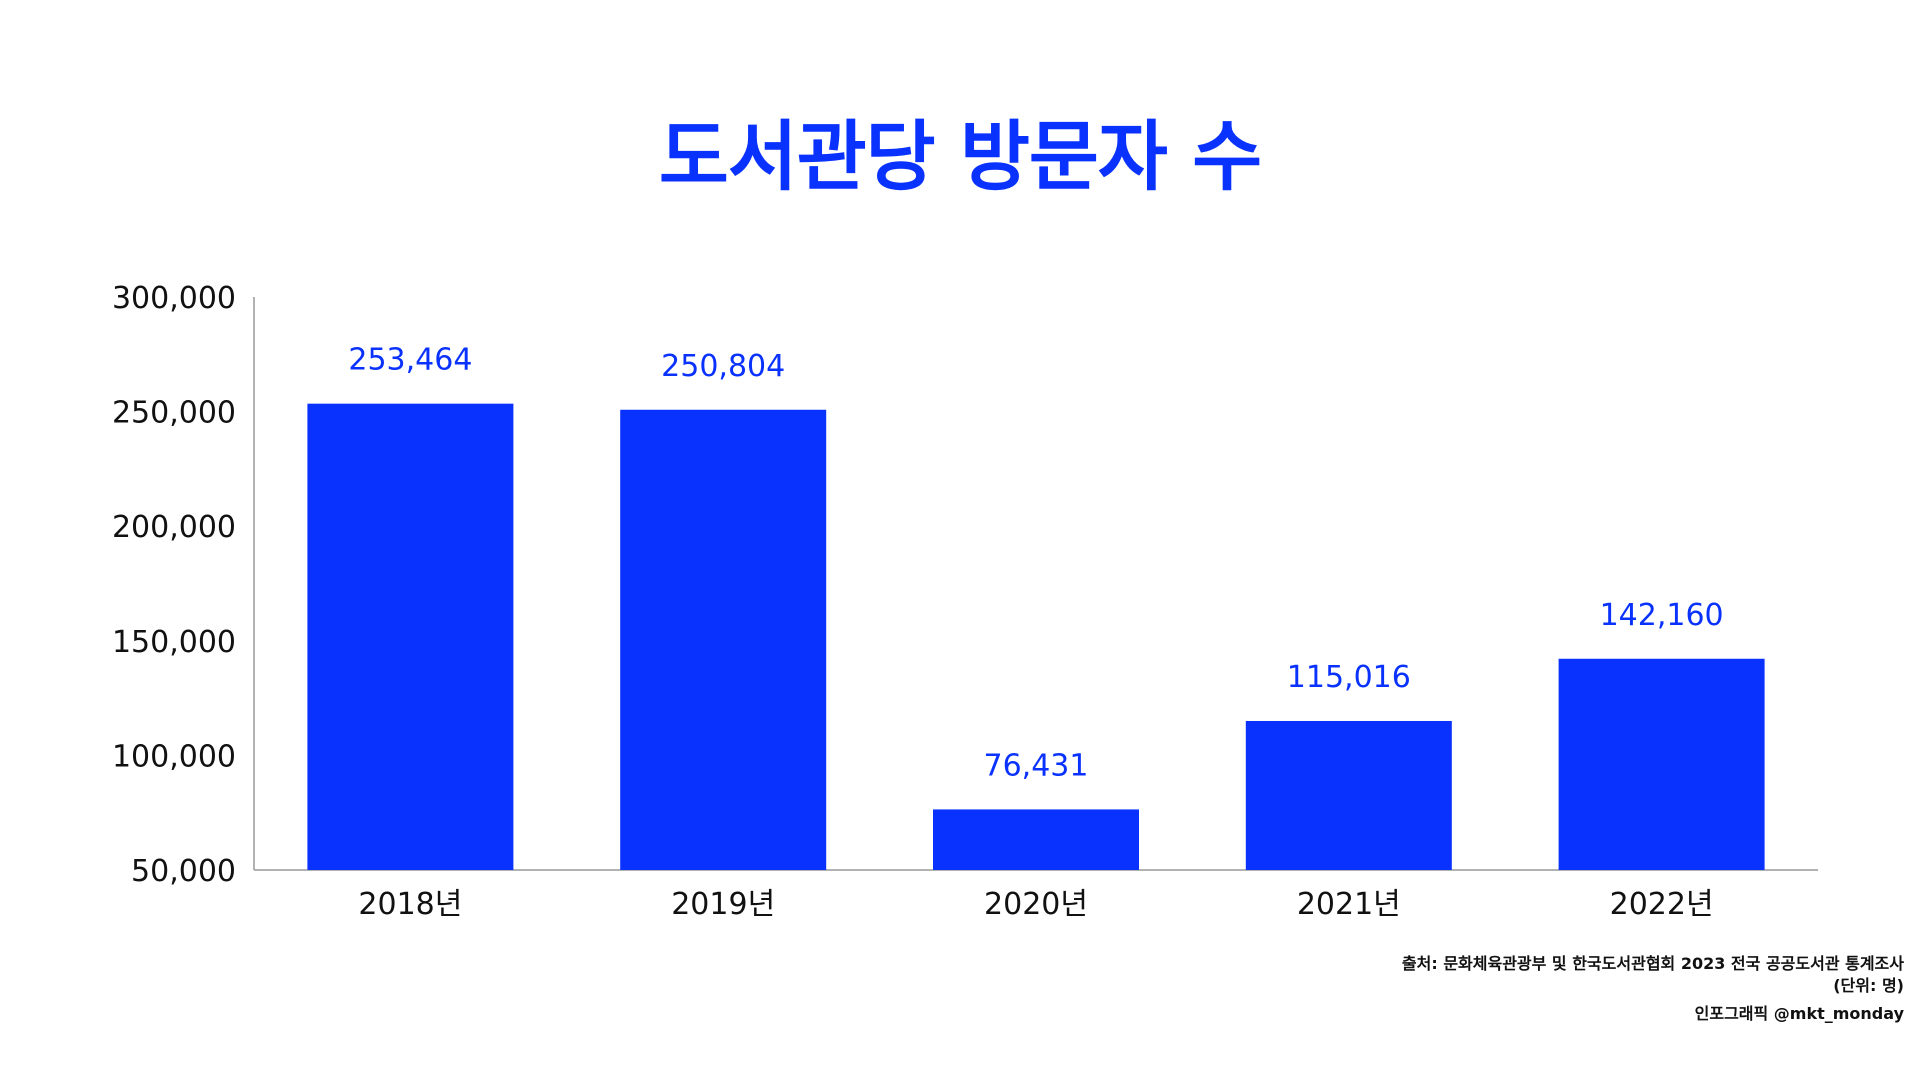  Describe the element at coordinates (174, 527) in the screenshot. I see `y-tick-label: 200,000` at that location.